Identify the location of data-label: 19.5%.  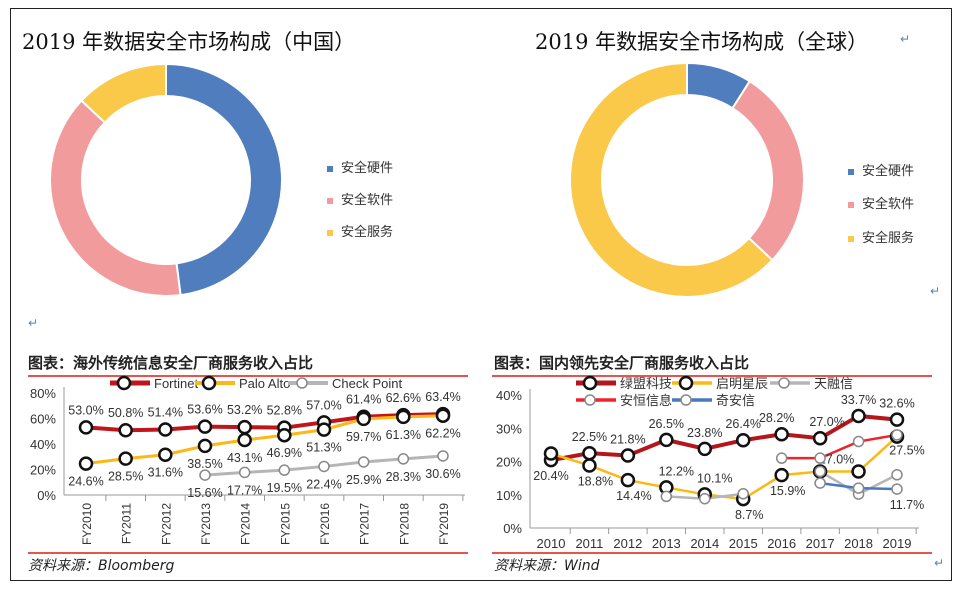
(284, 488).